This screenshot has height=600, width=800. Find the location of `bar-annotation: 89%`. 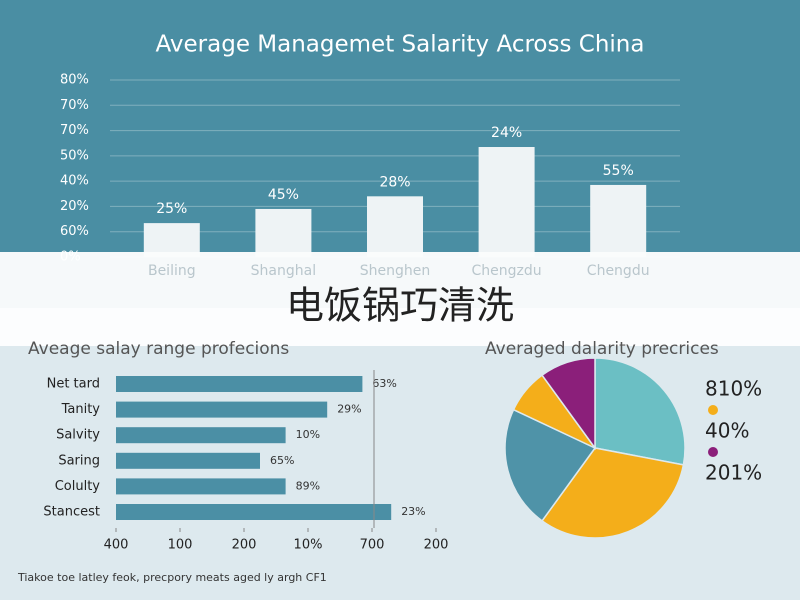

bar-annotation: 89% is located at coordinates (308, 485).